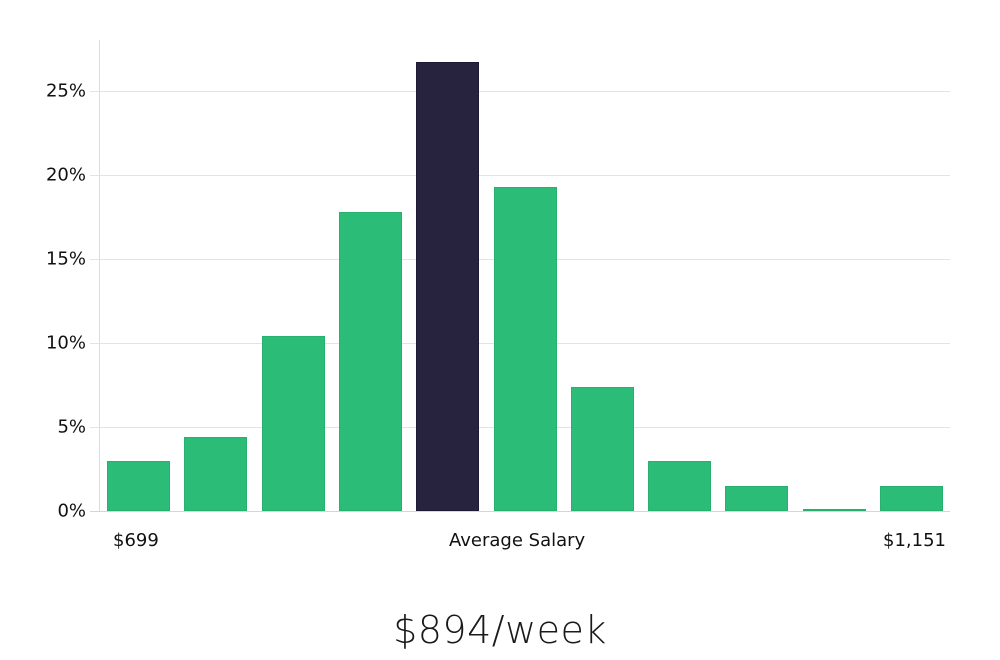 The image size is (1000, 660). What do you see at coordinates (65, 91) in the screenshot?
I see `y-tick-label: 25%` at bounding box center [65, 91].